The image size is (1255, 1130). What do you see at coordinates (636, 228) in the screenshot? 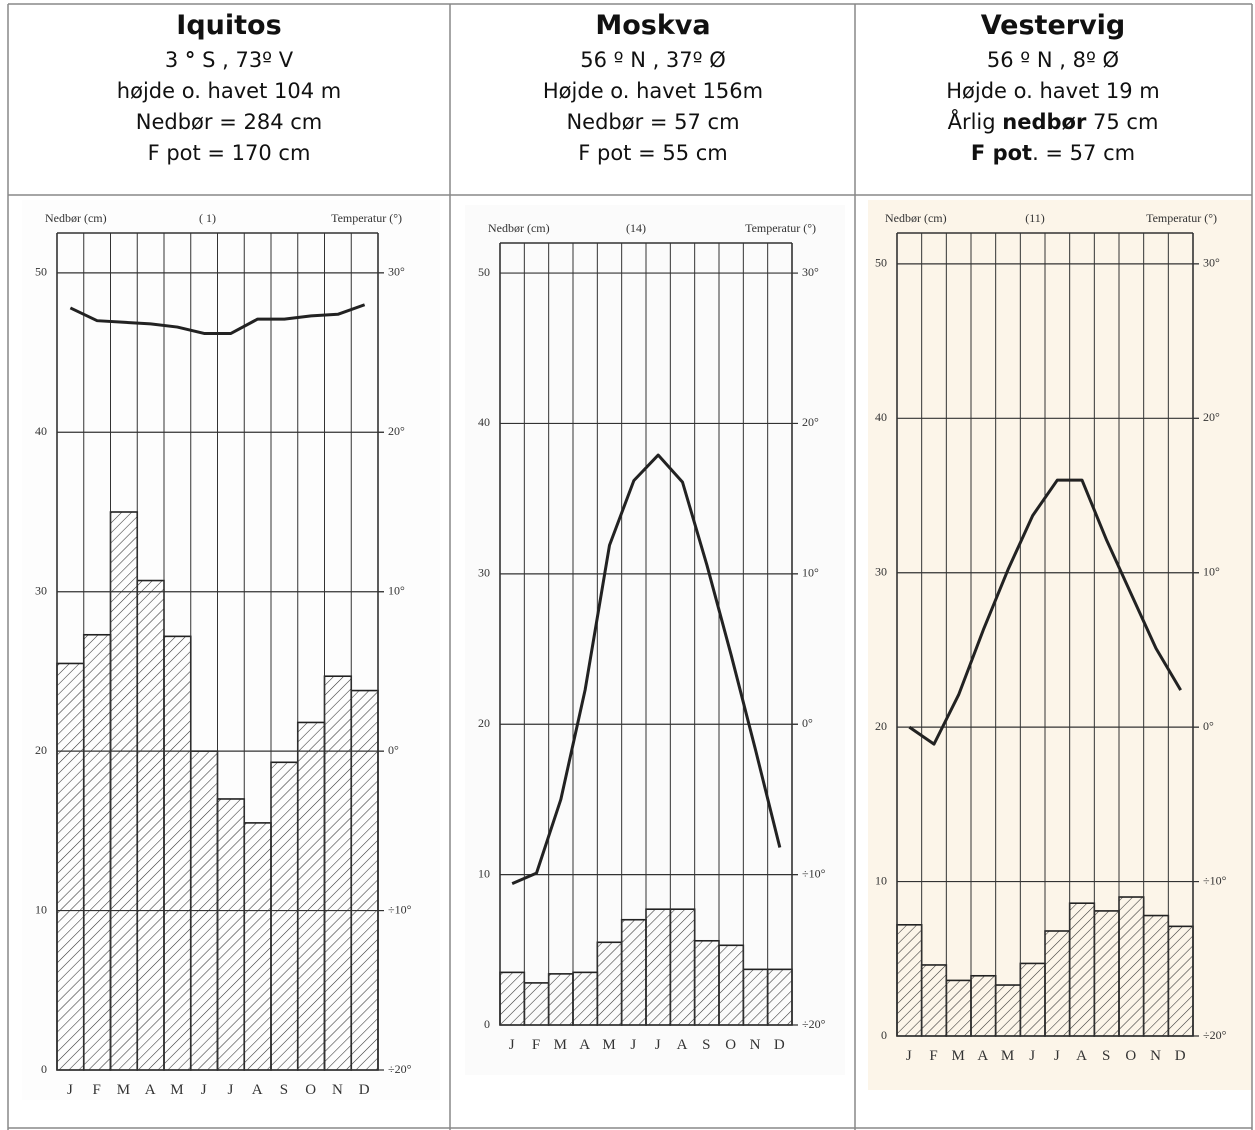
I see `chart-number: (14)` at bounding box center [636, 228].